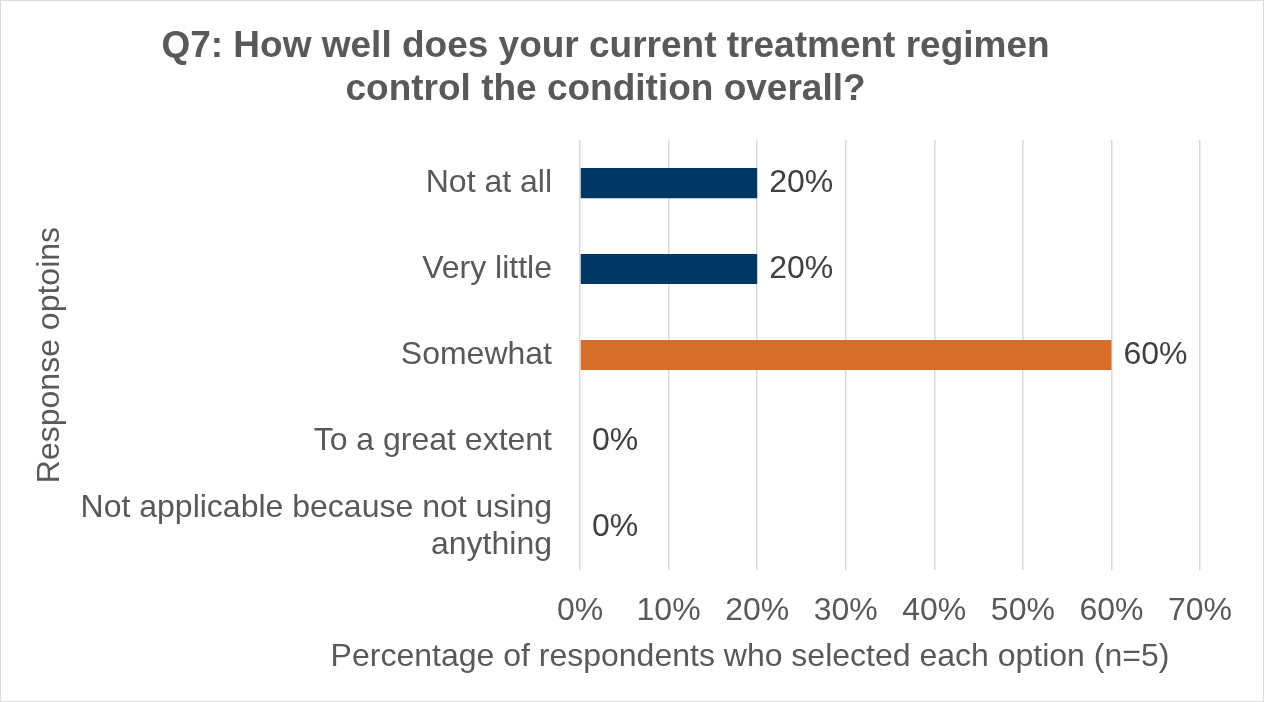 The image size is (1264, 702). What do you see at coordinates (476, 352) in the screenshot?
I see `y-tick-label: Somewhat` at bounding box center [476, 352].